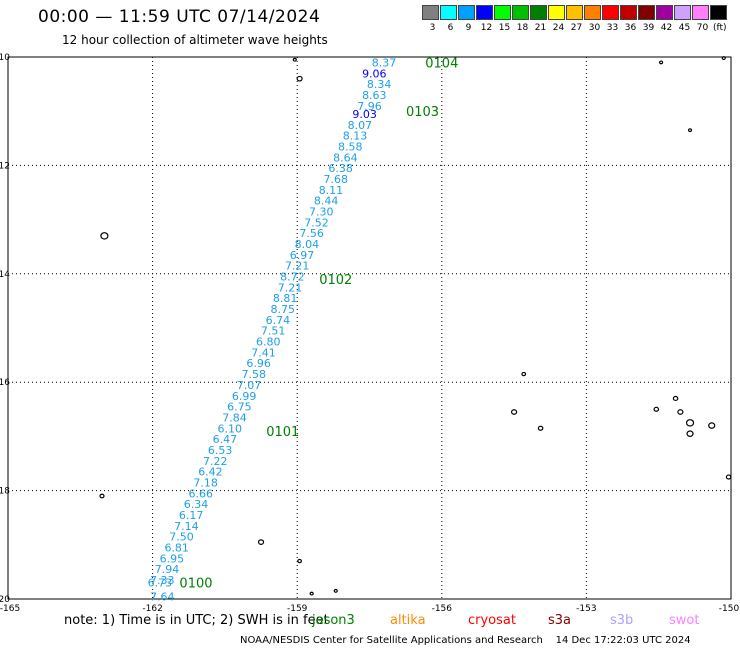 The height and width of the screenshot is (650, 740). What do you see at coordinates (205, 482) in the screenshot?
I see `wave-height-label: 7.18` at bounding box center [205, 482].